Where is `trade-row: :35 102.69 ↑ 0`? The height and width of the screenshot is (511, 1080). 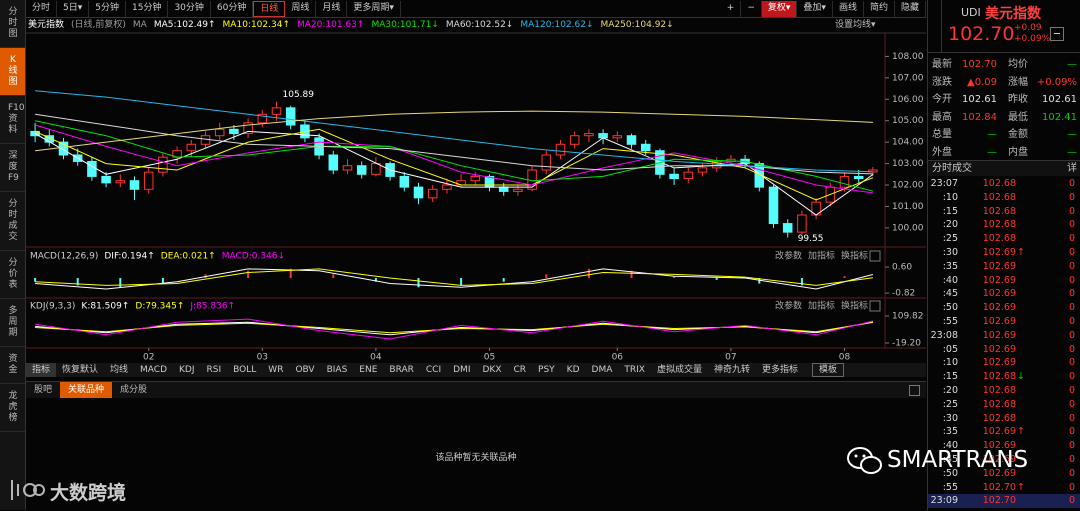
trade-row: :35 102.69 ↑ 0 is located at coordinates (1004, 432).